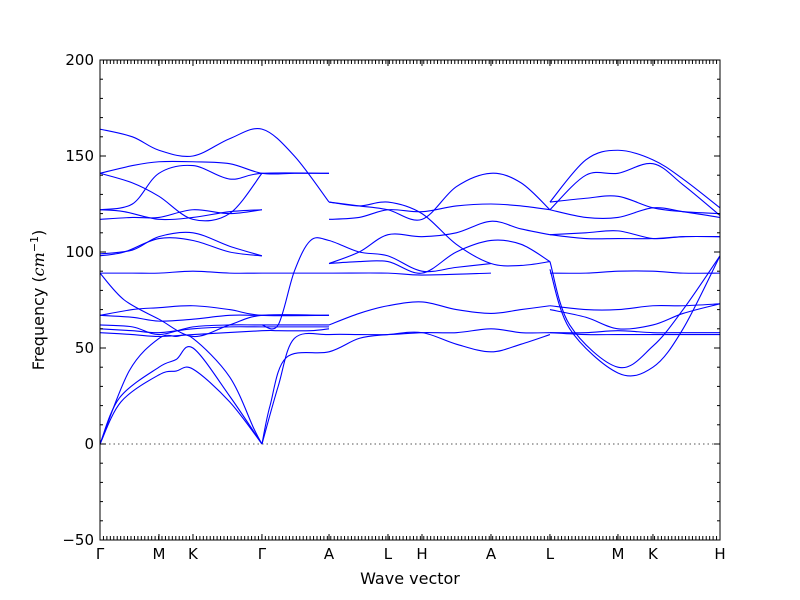 Image resolution: width=800 pixels, height=600 pixels. Describe the element at coordinates (84, 348) in the screenshot. I see `y-tick-label: 50` at that location.